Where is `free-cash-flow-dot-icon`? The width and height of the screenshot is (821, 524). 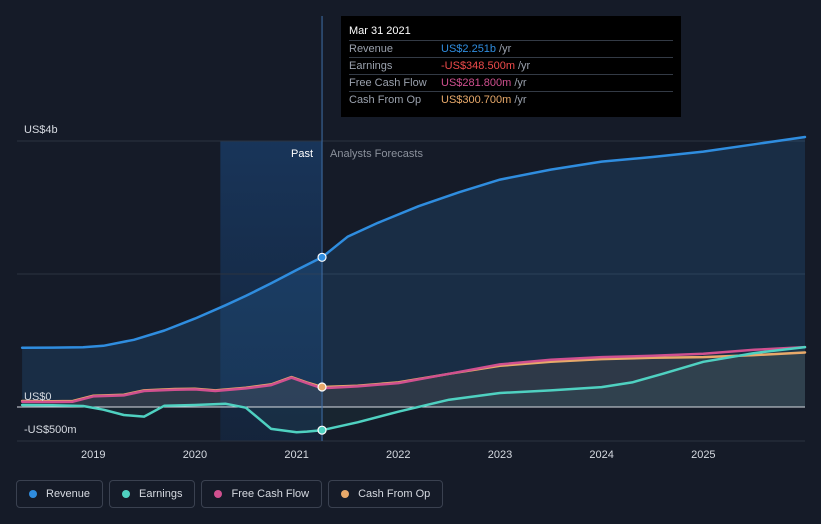 free-cash-flow-dot-icon is located at coordinates (218, 494).